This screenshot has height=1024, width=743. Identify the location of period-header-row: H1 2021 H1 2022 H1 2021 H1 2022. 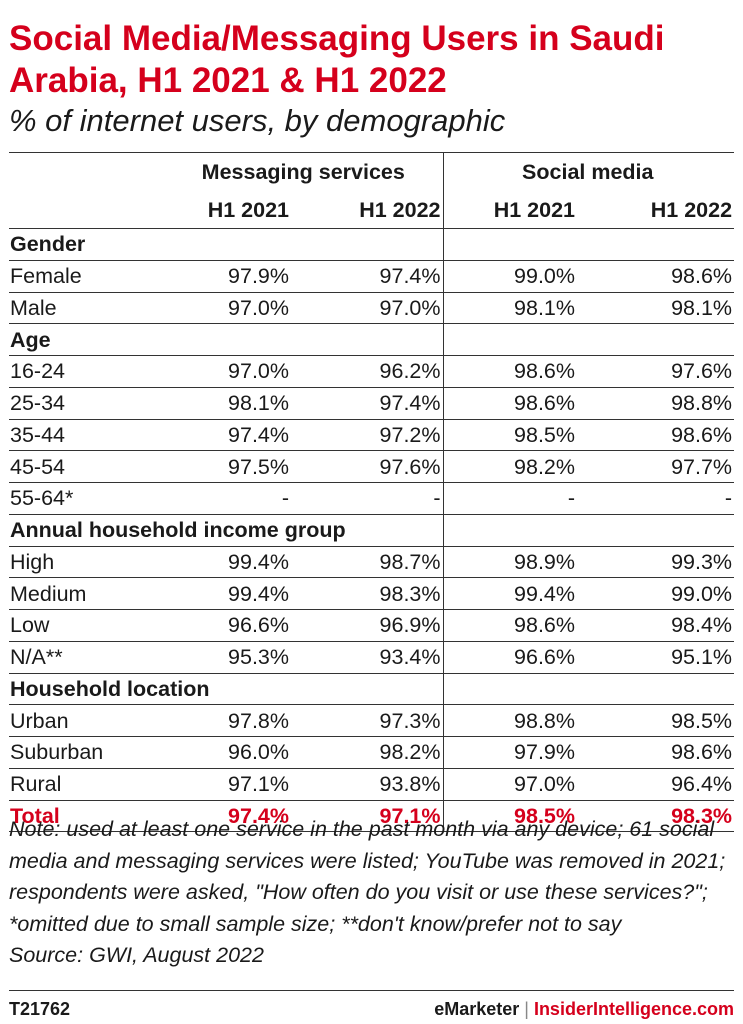
(372, 210).